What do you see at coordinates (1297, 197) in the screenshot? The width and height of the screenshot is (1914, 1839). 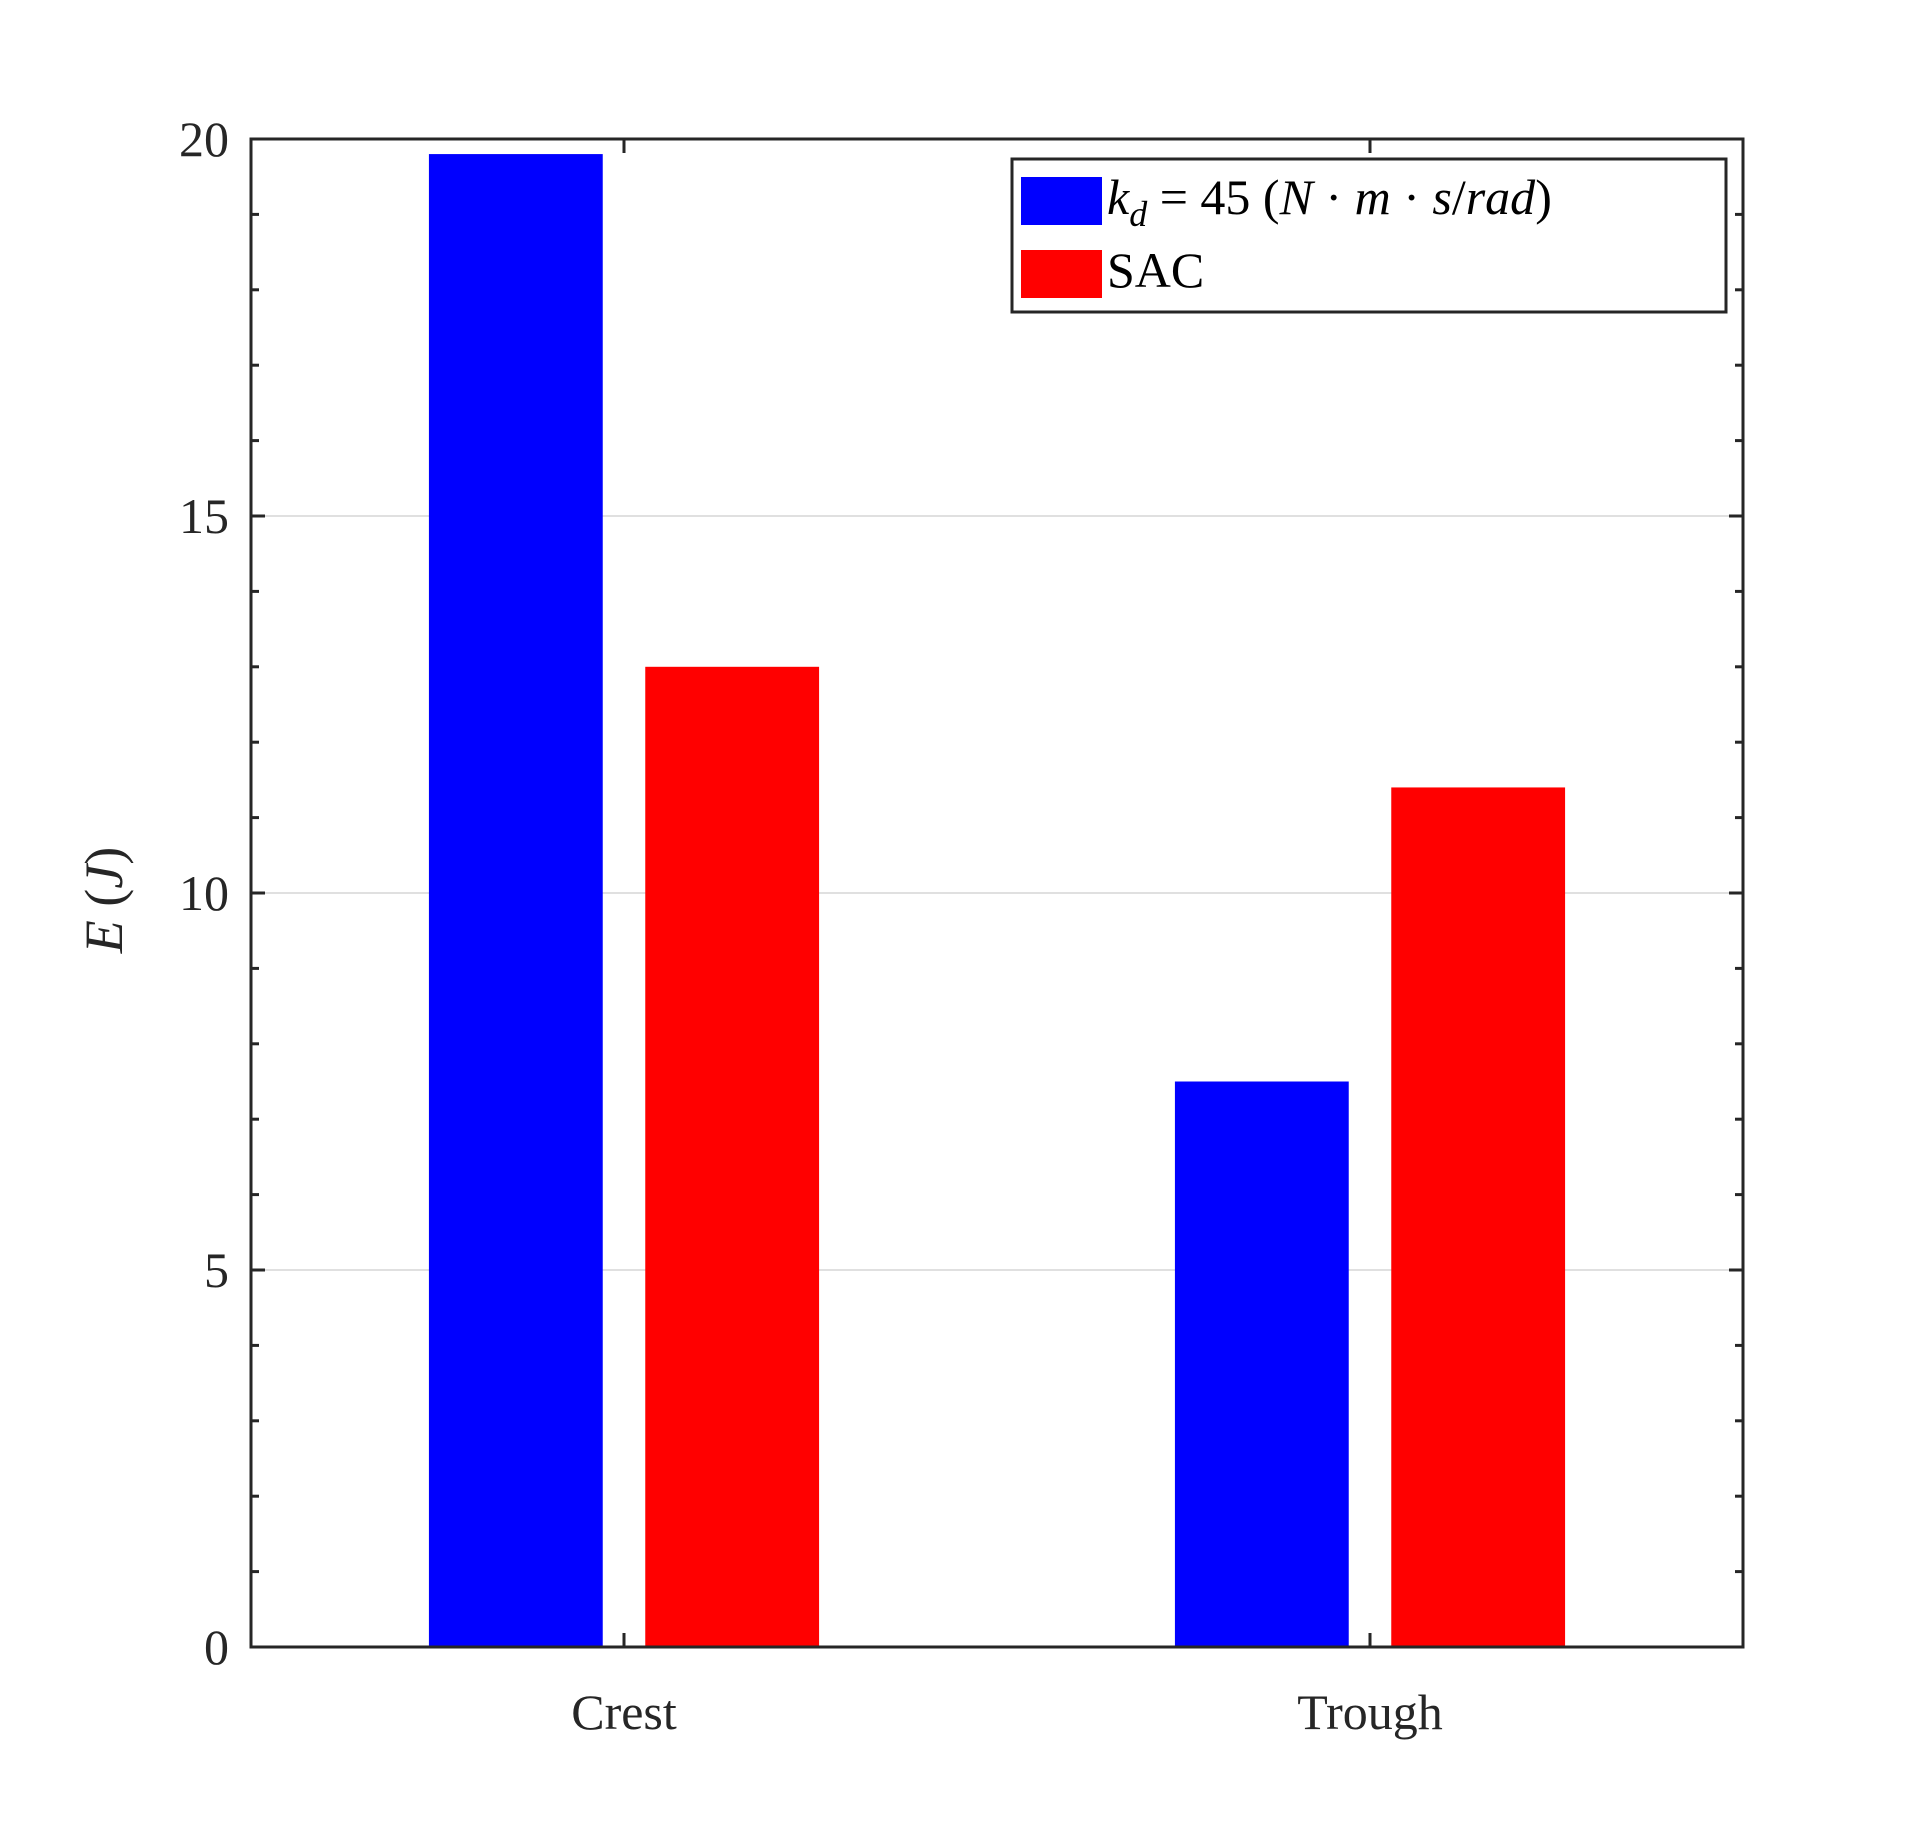 I see `legend-N: N` at bounding box center [1297, 197].